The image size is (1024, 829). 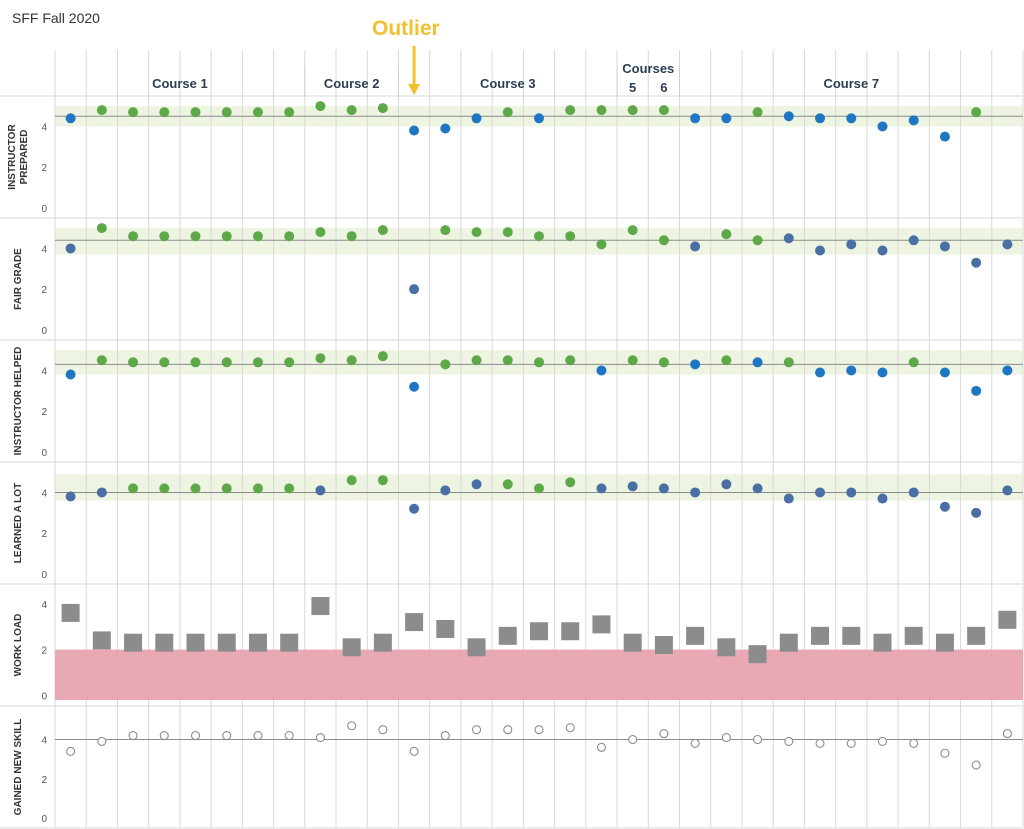 I want to click on course-header: Course 3, so click(x=508, y=83).